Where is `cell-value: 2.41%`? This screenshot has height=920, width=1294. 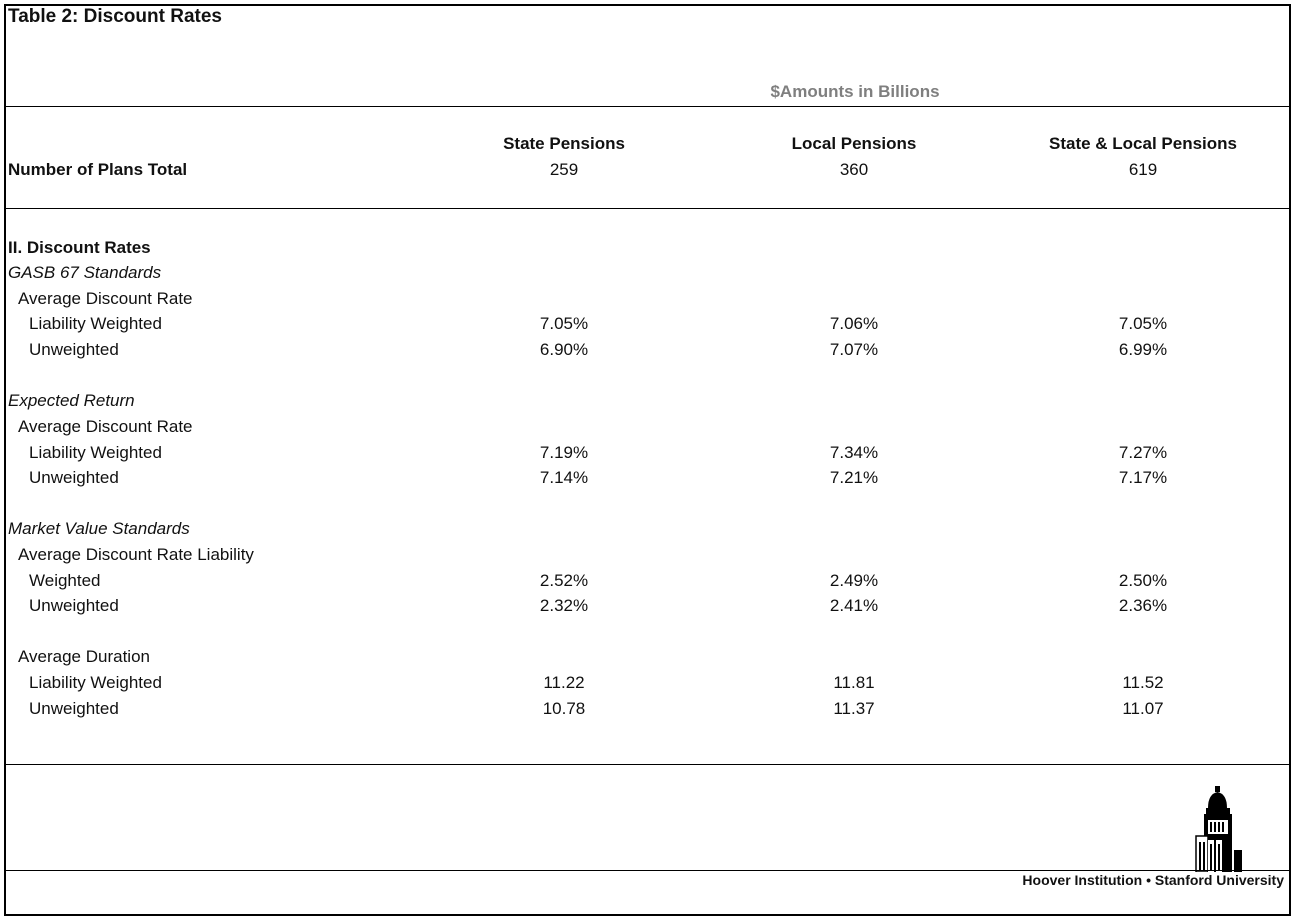 cell-value: 2.41% is located at coordinates (854, 605).